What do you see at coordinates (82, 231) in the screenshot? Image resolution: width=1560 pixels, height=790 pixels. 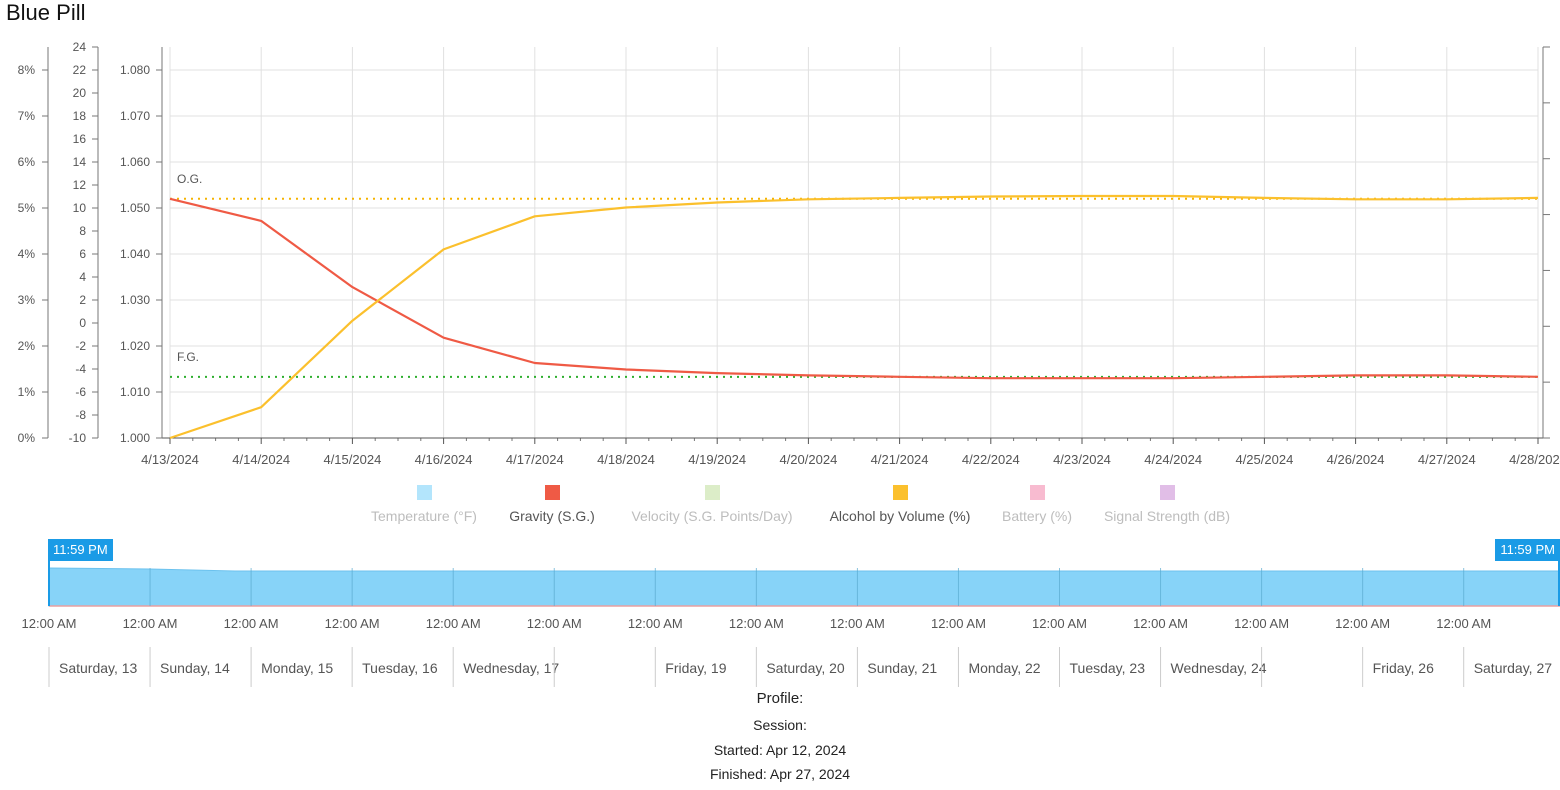 I see `temperature-axis-tick-label: 8` at bounding box center [82, 231].